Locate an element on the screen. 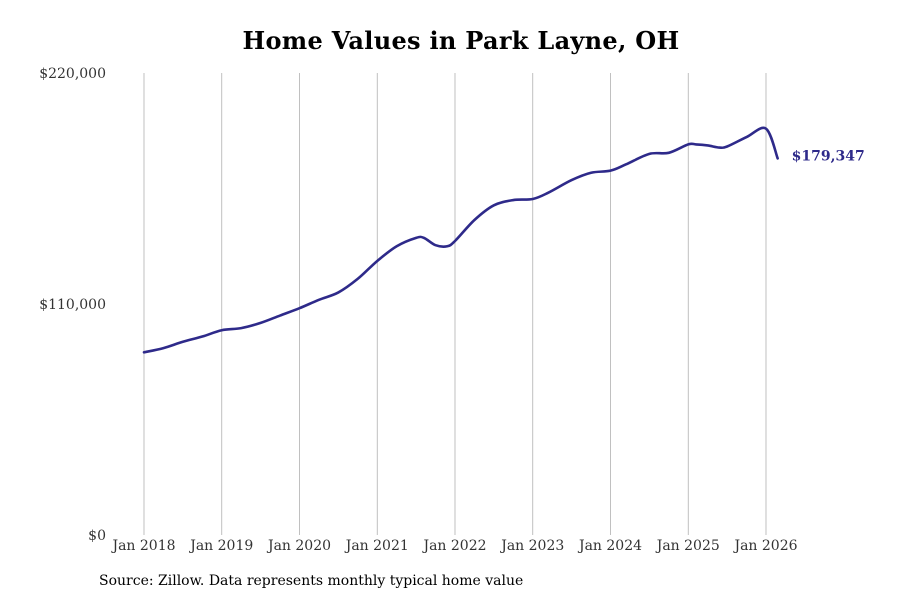 The height and width of the screenshot is (600, 900). x-tick-label: Jan 2024 is located at coordinates (609, 546).